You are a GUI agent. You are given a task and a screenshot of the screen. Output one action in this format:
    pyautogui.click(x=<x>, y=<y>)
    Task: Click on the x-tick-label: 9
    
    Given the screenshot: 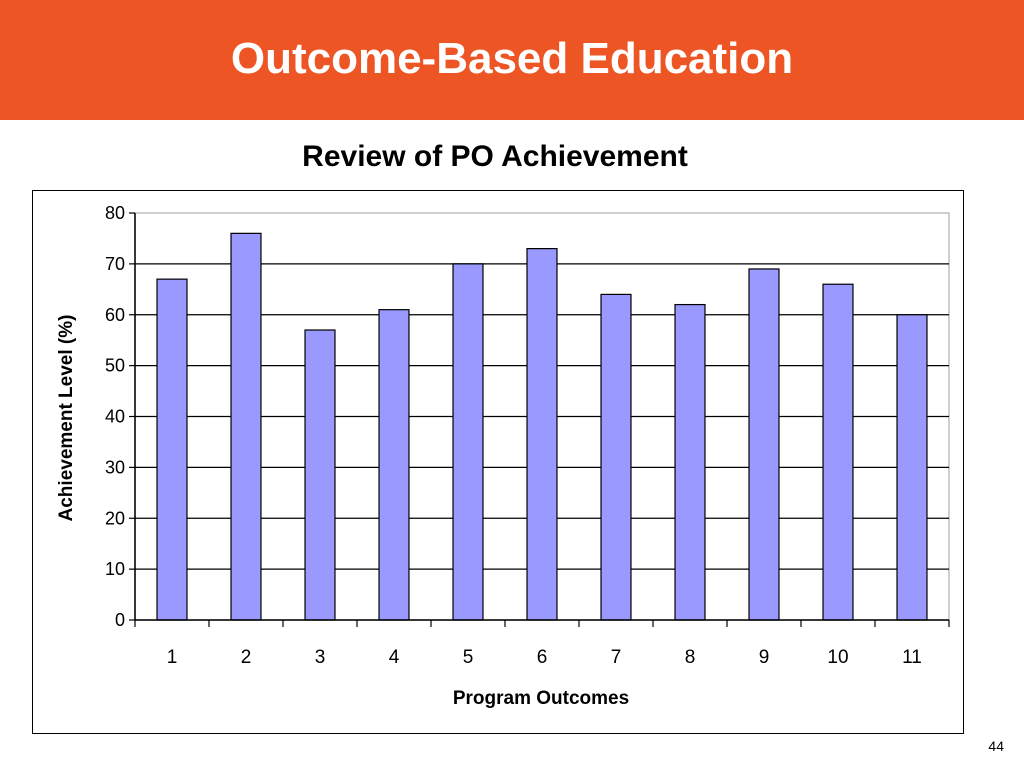 What is the action you would take?
    pyautogui.click(x=764, y=657)
    